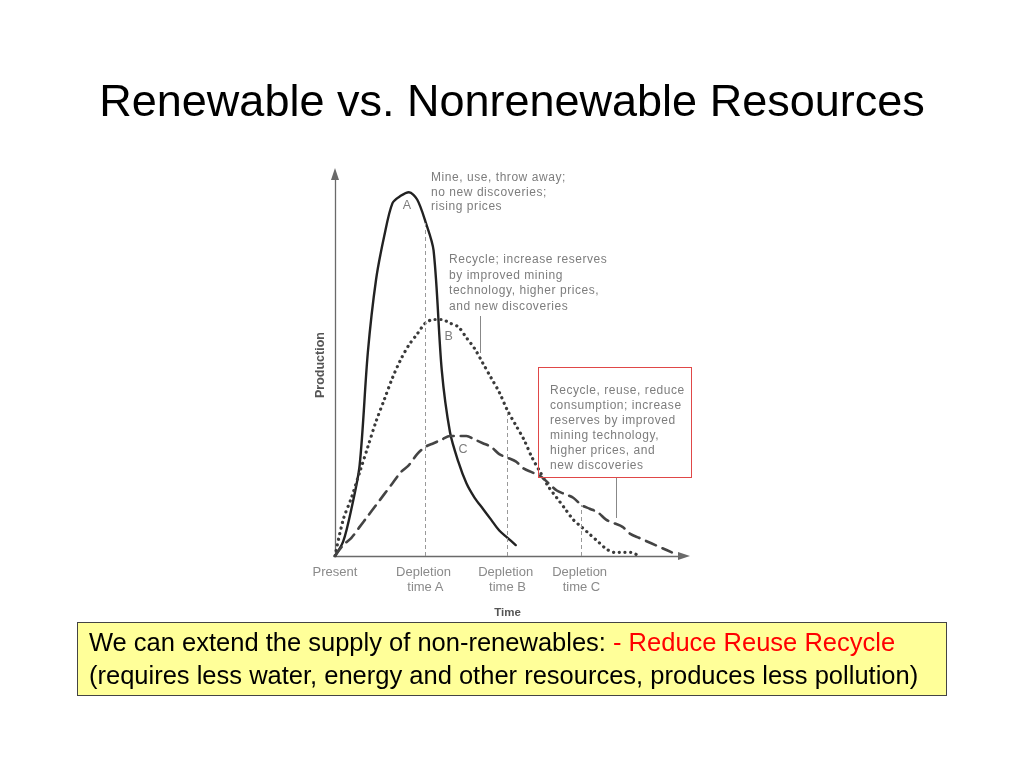 The image size is (1024, 768). Describe the element at coordinates (581, 579) in the screenshot. I see `x-tick-label: Depletion time C` at that location.